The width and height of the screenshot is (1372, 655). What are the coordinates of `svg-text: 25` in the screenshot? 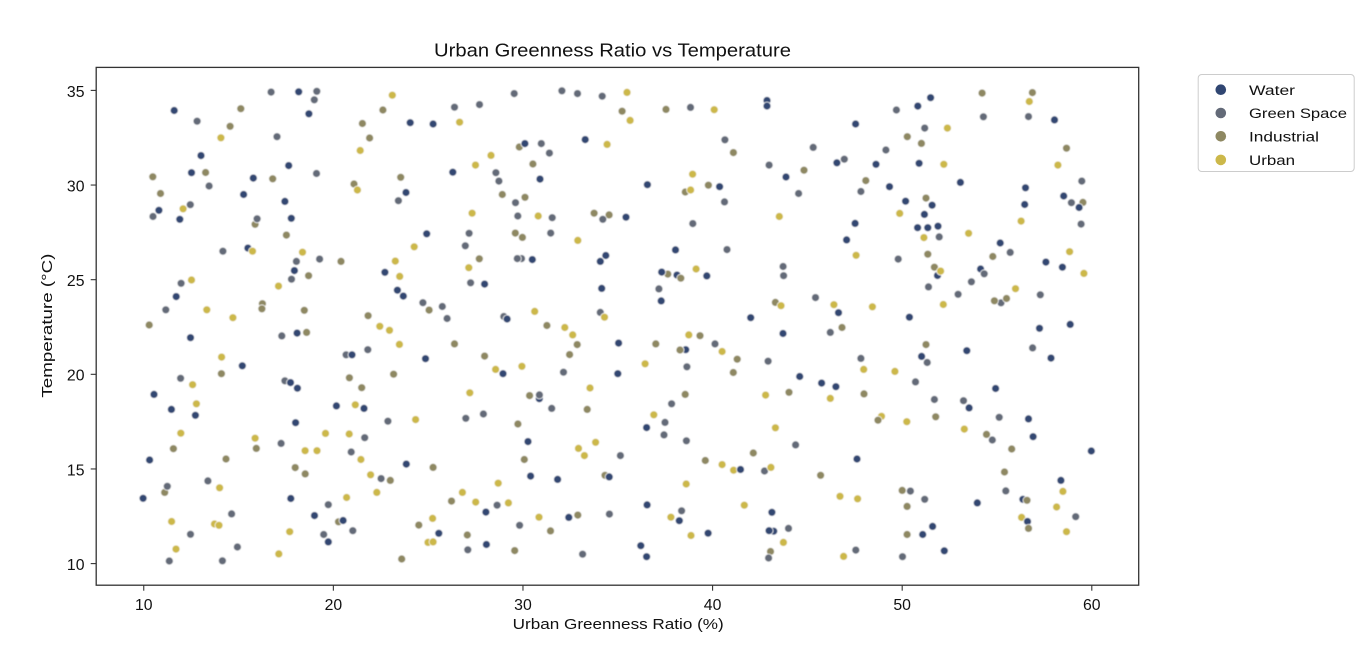 It's located at (76, 281).